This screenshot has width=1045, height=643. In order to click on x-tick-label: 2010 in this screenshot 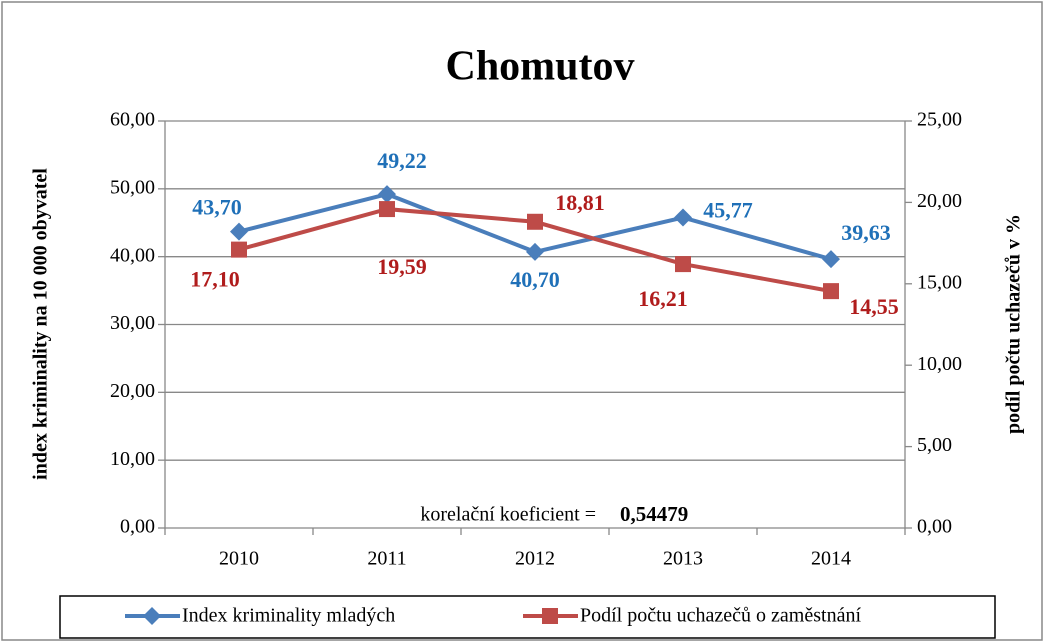, I will do `click(239, 559)`.